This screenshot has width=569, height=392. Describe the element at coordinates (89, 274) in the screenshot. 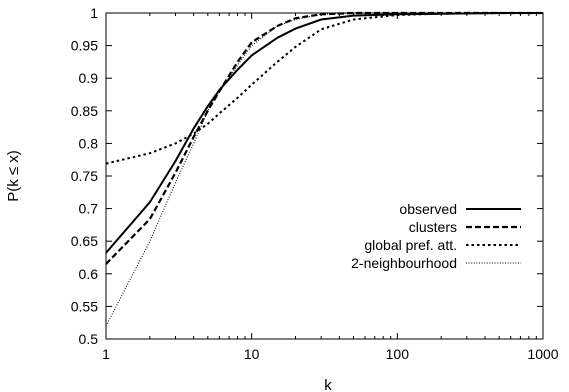

I see `y-tick-label: 0.6` at that location.